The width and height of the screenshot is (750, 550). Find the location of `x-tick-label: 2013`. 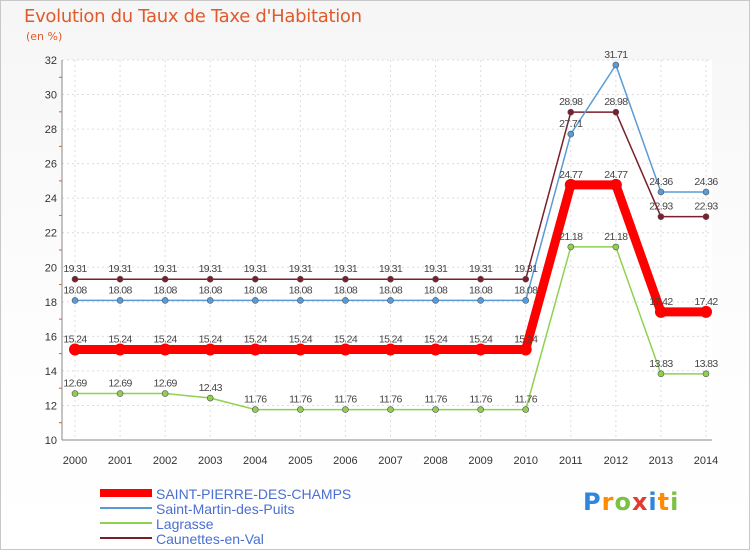

x-tick-label: 2013 is located at coordinates (661, 461).